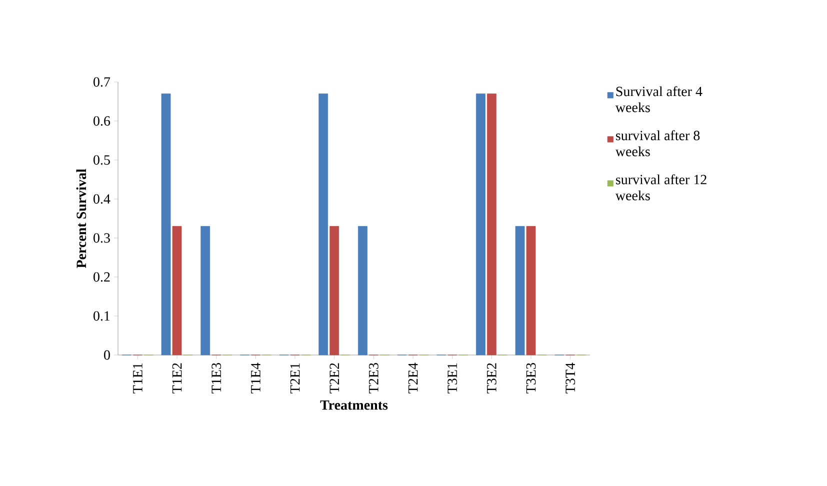  I want to click on y-tick-label: 0.5, so click(102, 160).